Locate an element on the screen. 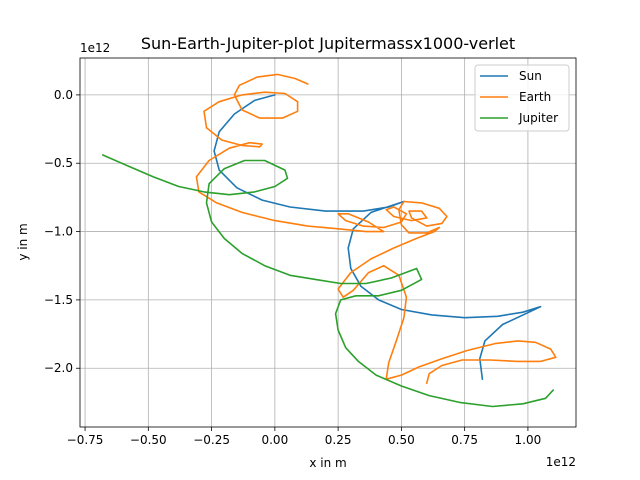 This screenshot has width=640, height=480. legend-frame is located at coordinates (522, 98).